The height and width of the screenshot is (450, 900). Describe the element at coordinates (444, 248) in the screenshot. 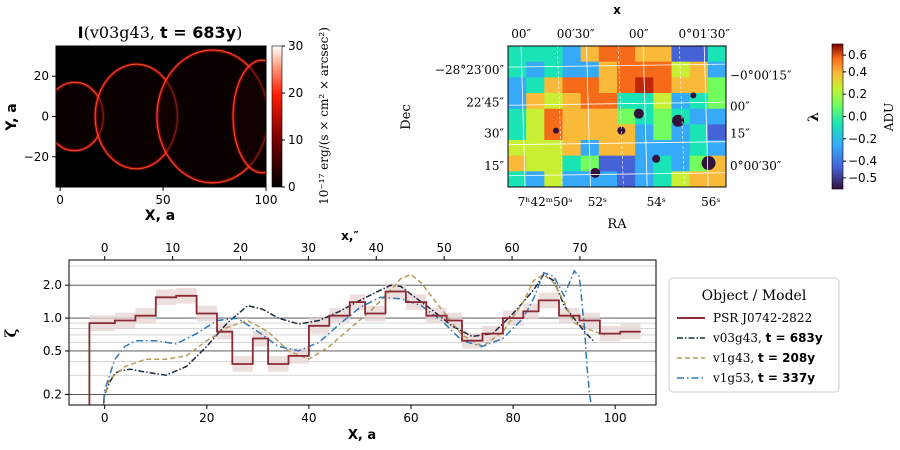

I see `profile-top-tick-label: 50` at that location.